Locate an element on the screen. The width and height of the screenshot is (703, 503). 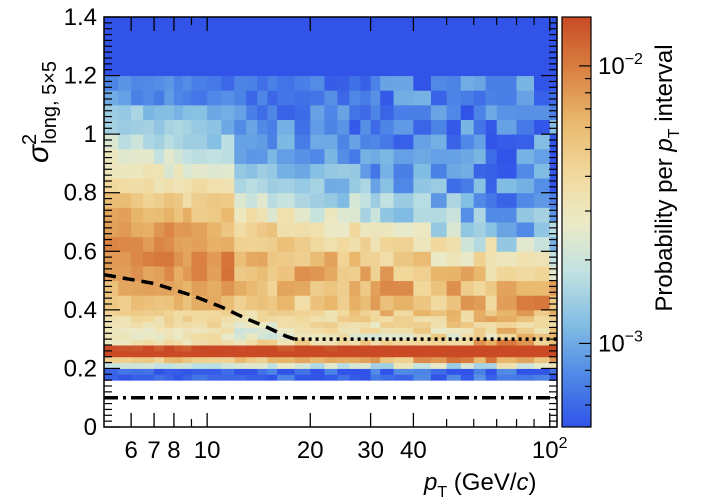
x-axis-title-p: p is located at coordinates (430, 482).